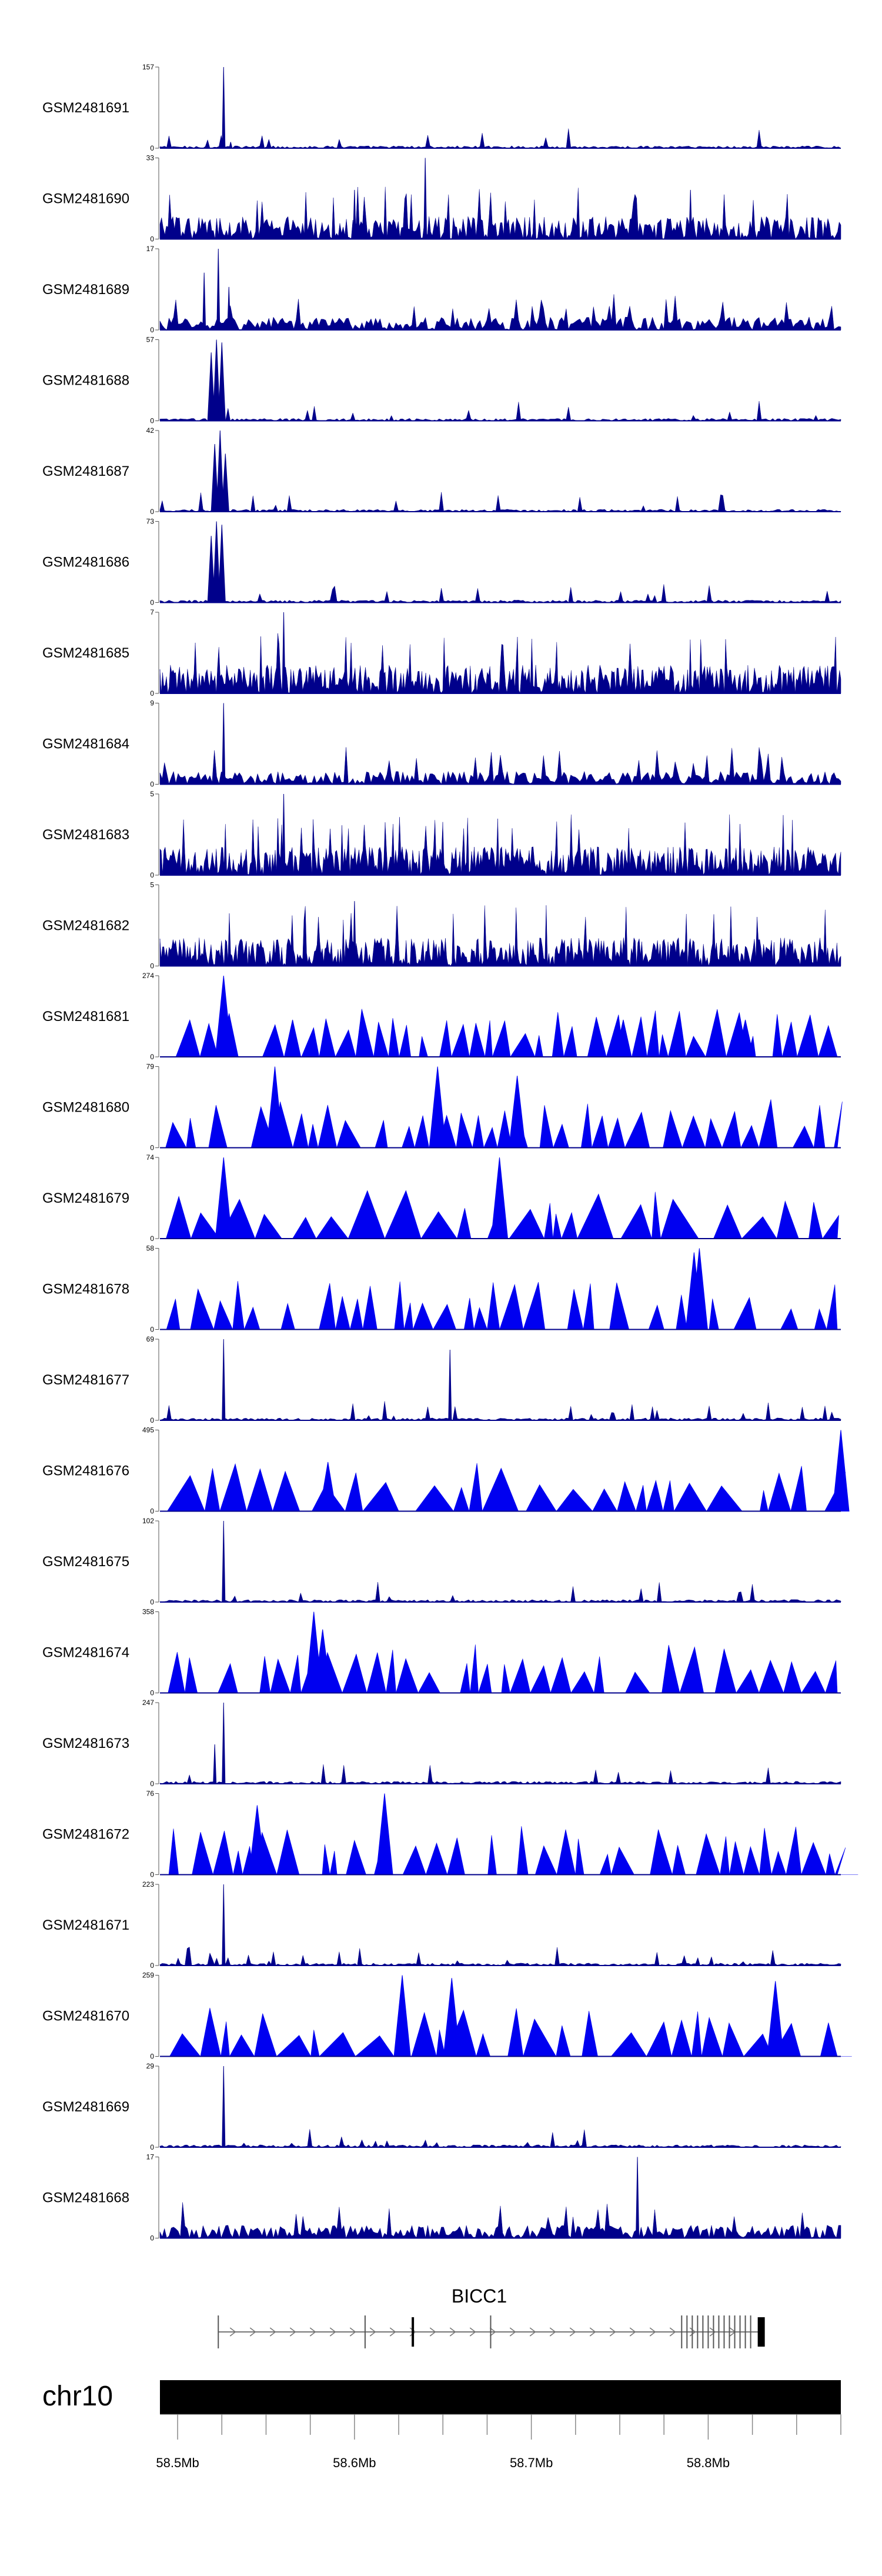  I want to click on track-GSM2481677: GSM2481677 69 0, so click(441, 1379).